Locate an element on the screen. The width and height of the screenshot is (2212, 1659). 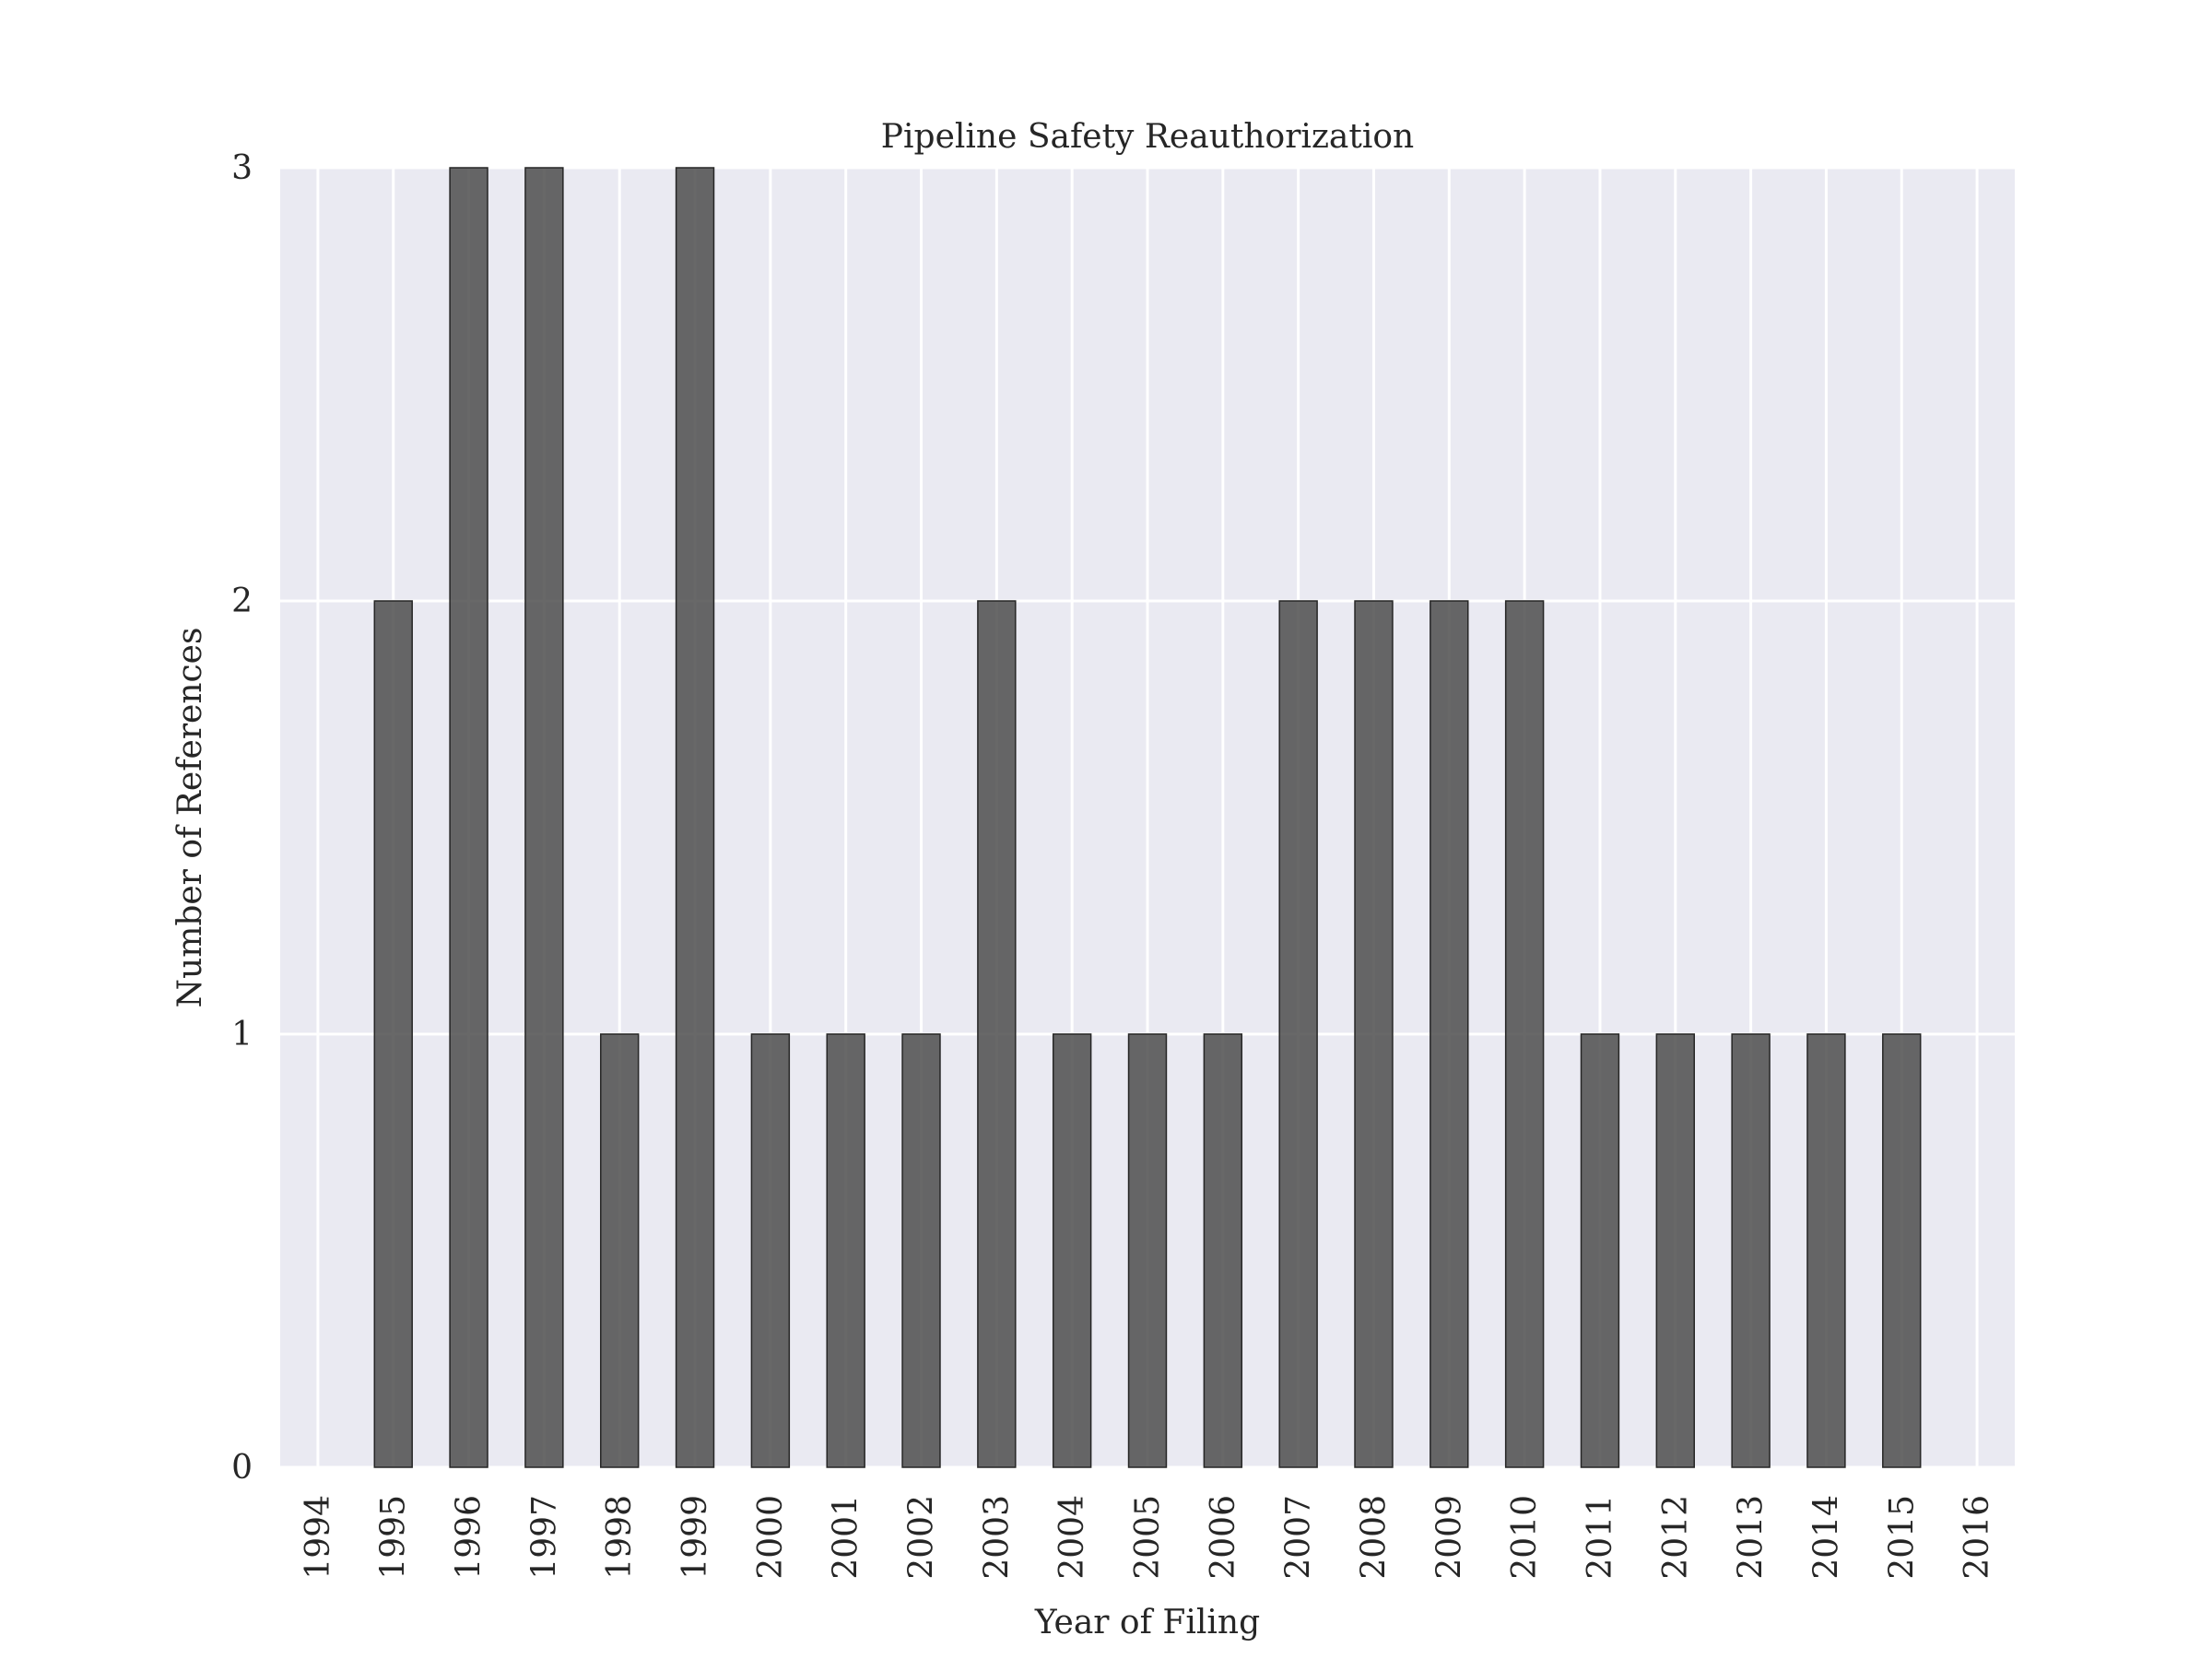
bar-2011 is located at coordinates (1600, 1250).